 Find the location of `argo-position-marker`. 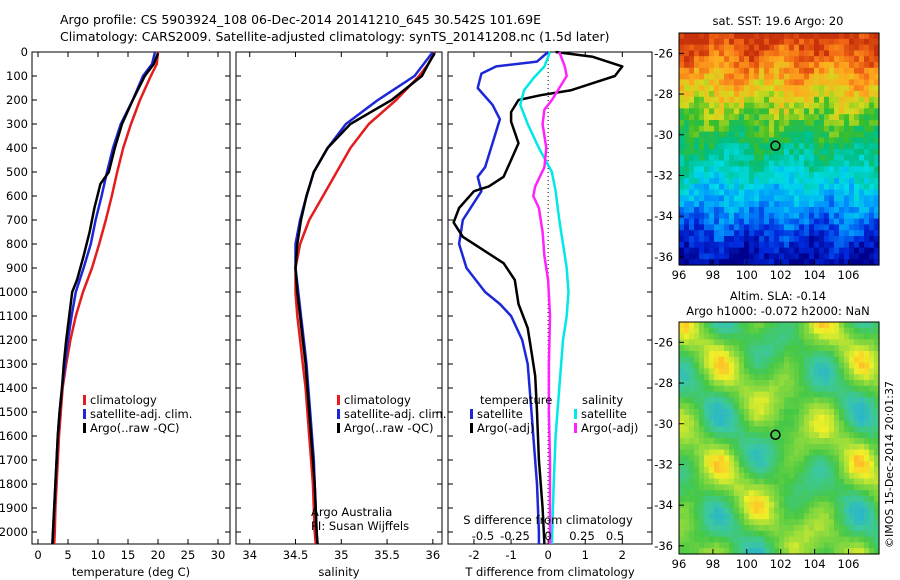

argo-position-marker is located at coordinates (775, 435).